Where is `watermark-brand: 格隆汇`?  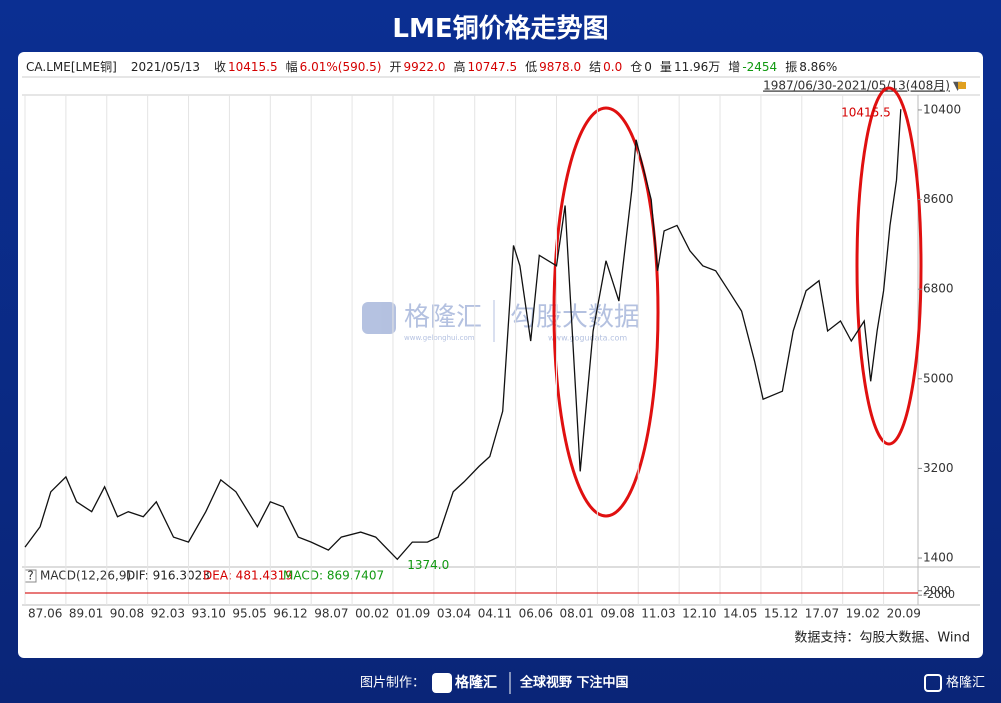 watermark-brand: 格隆汇 is located at coordinates (443, 318).